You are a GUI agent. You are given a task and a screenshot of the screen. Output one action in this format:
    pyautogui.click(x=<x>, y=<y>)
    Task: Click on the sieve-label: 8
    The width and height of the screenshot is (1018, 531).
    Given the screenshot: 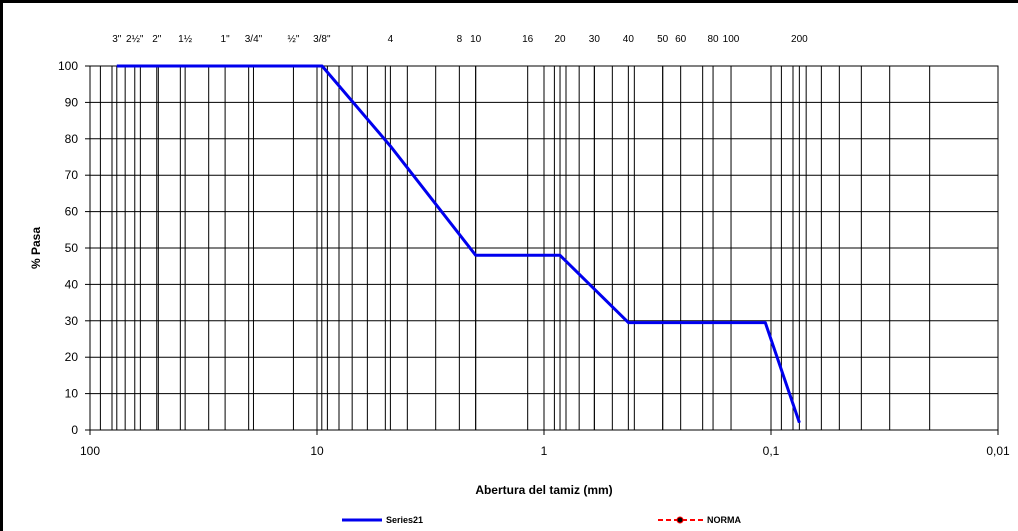 What is the action you would take?
    pyautogui.click(x=460, y=39)
    